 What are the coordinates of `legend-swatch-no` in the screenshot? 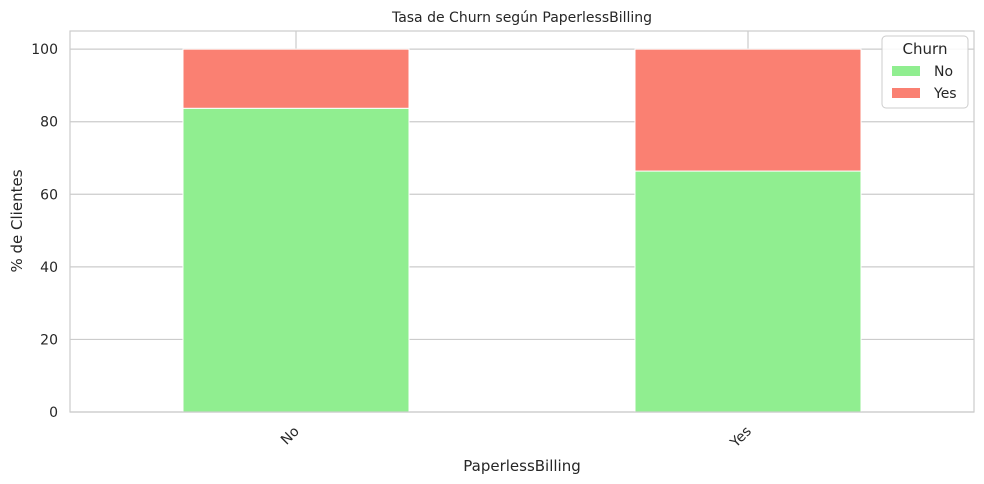 It's located at (906, 71).